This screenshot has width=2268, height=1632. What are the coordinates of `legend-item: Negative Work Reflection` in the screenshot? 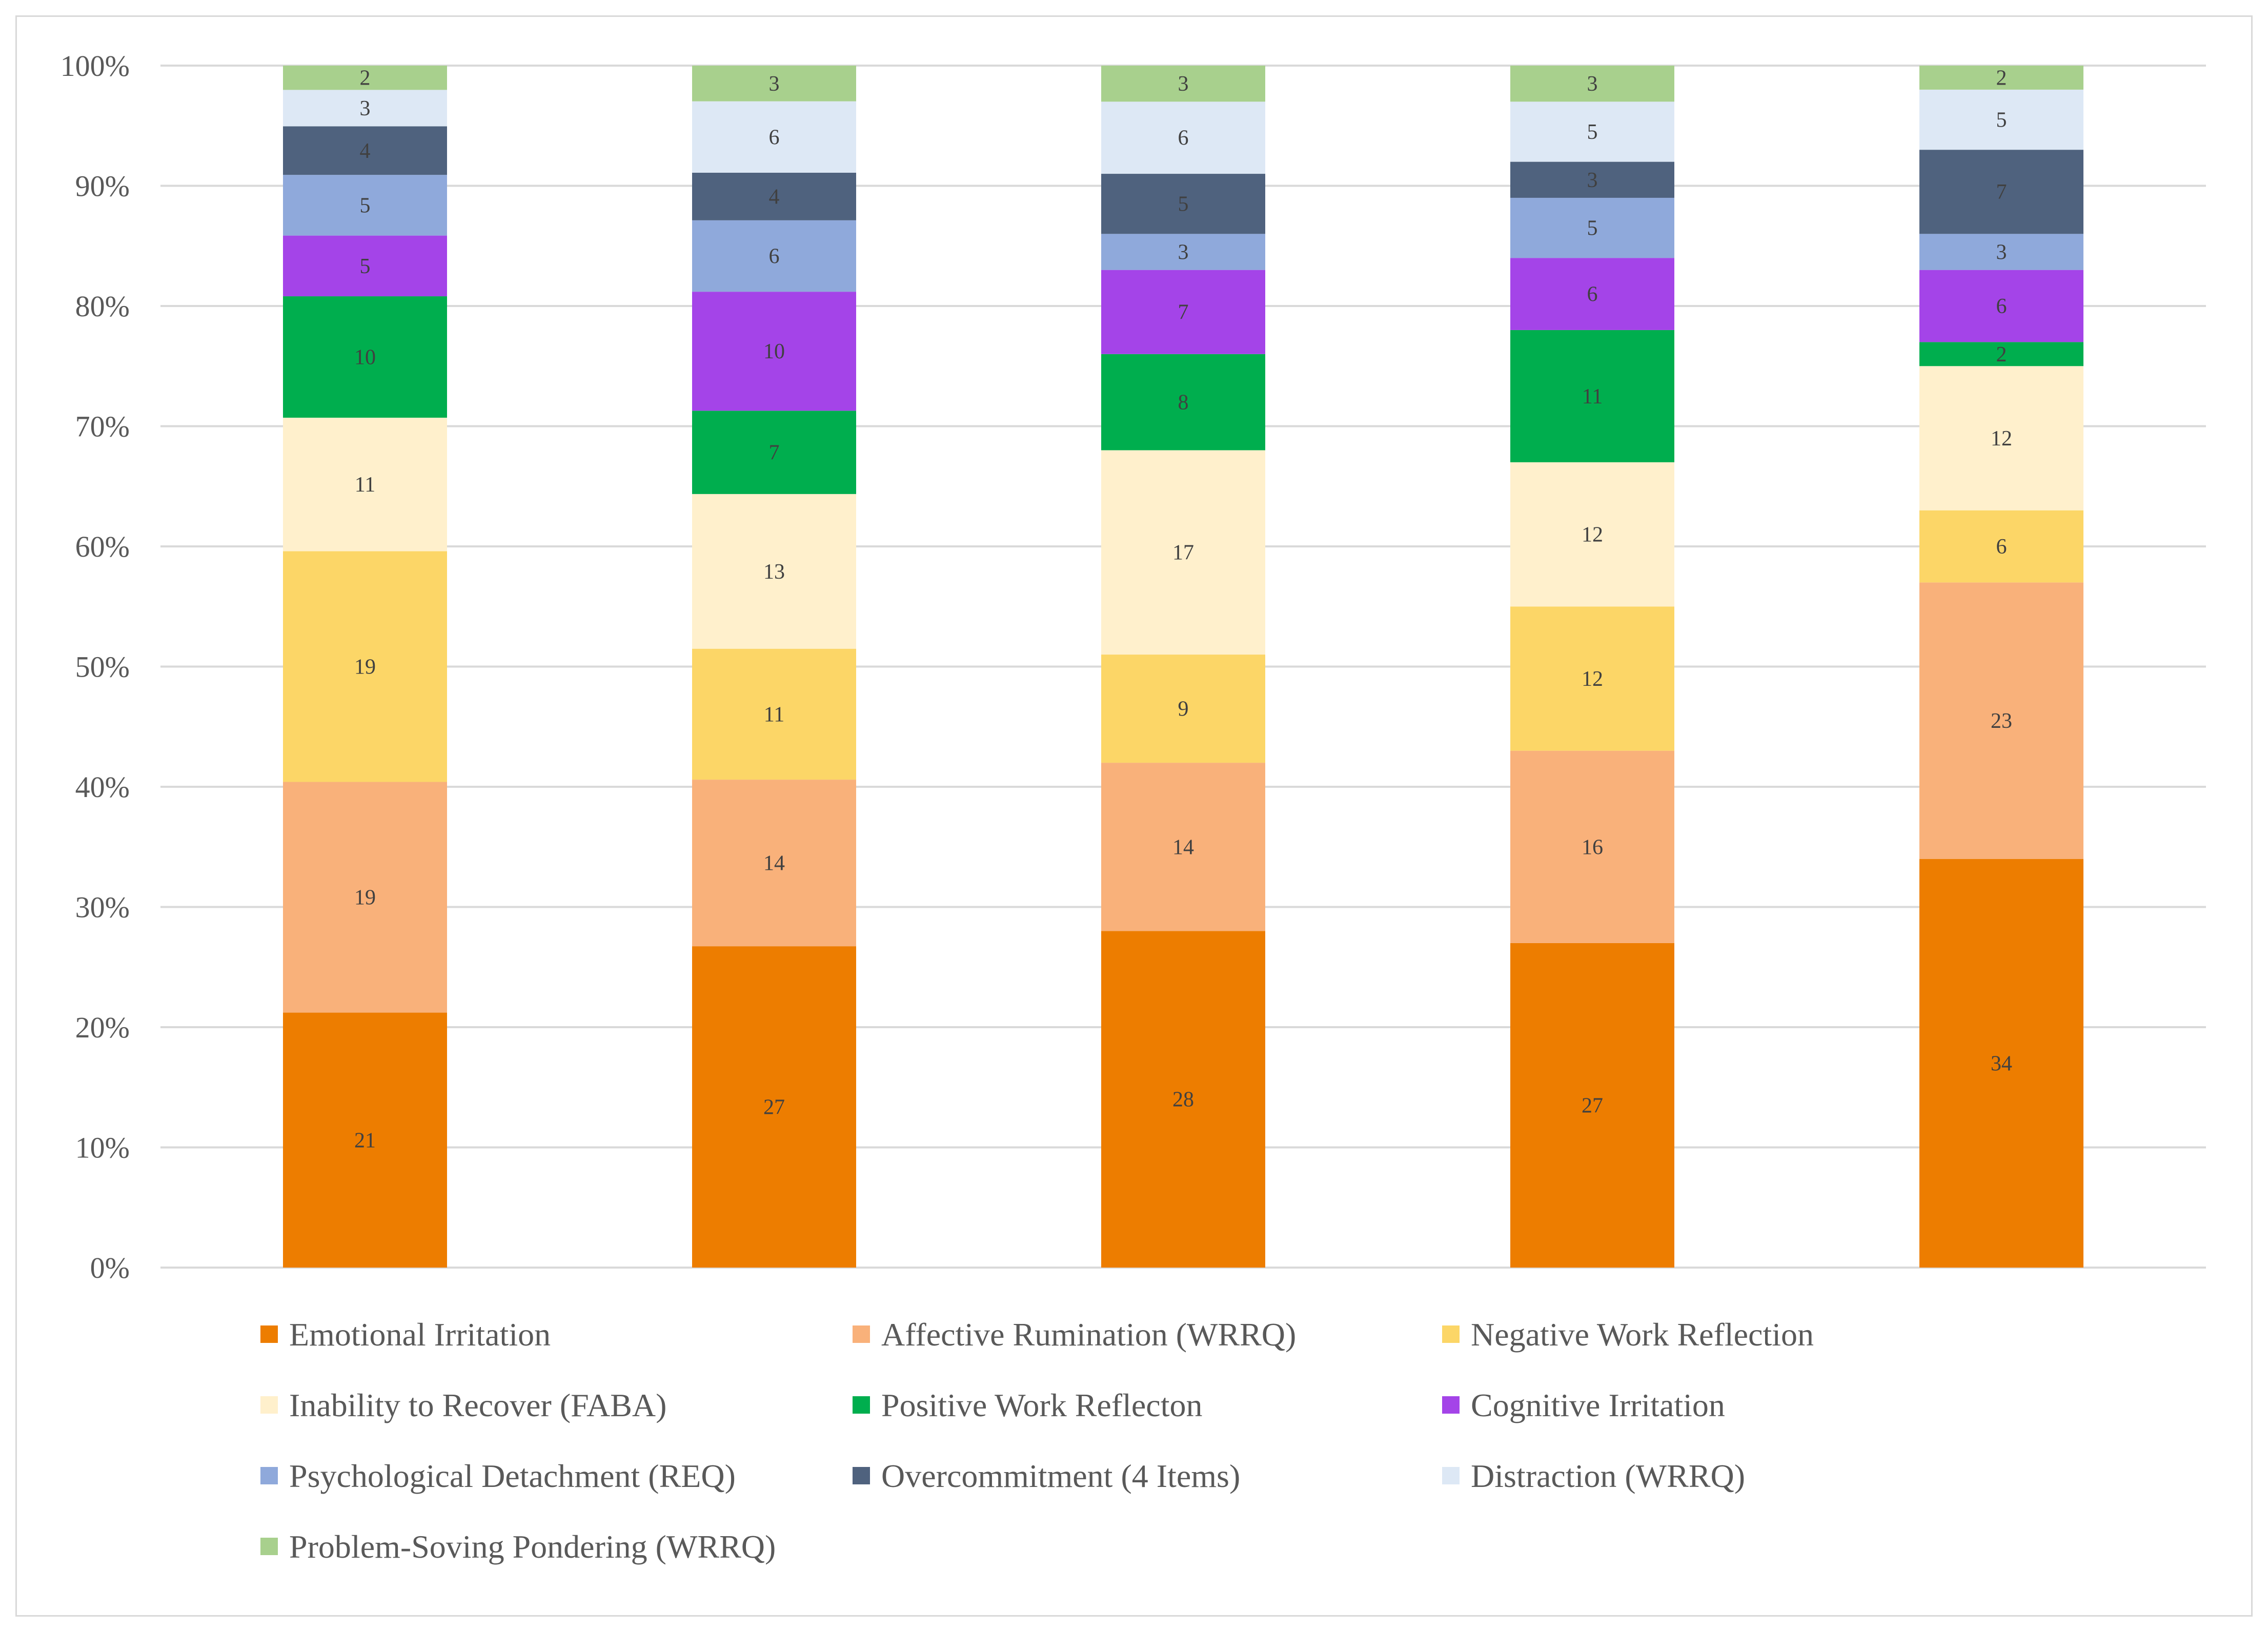 It's located at (1628, 1334).